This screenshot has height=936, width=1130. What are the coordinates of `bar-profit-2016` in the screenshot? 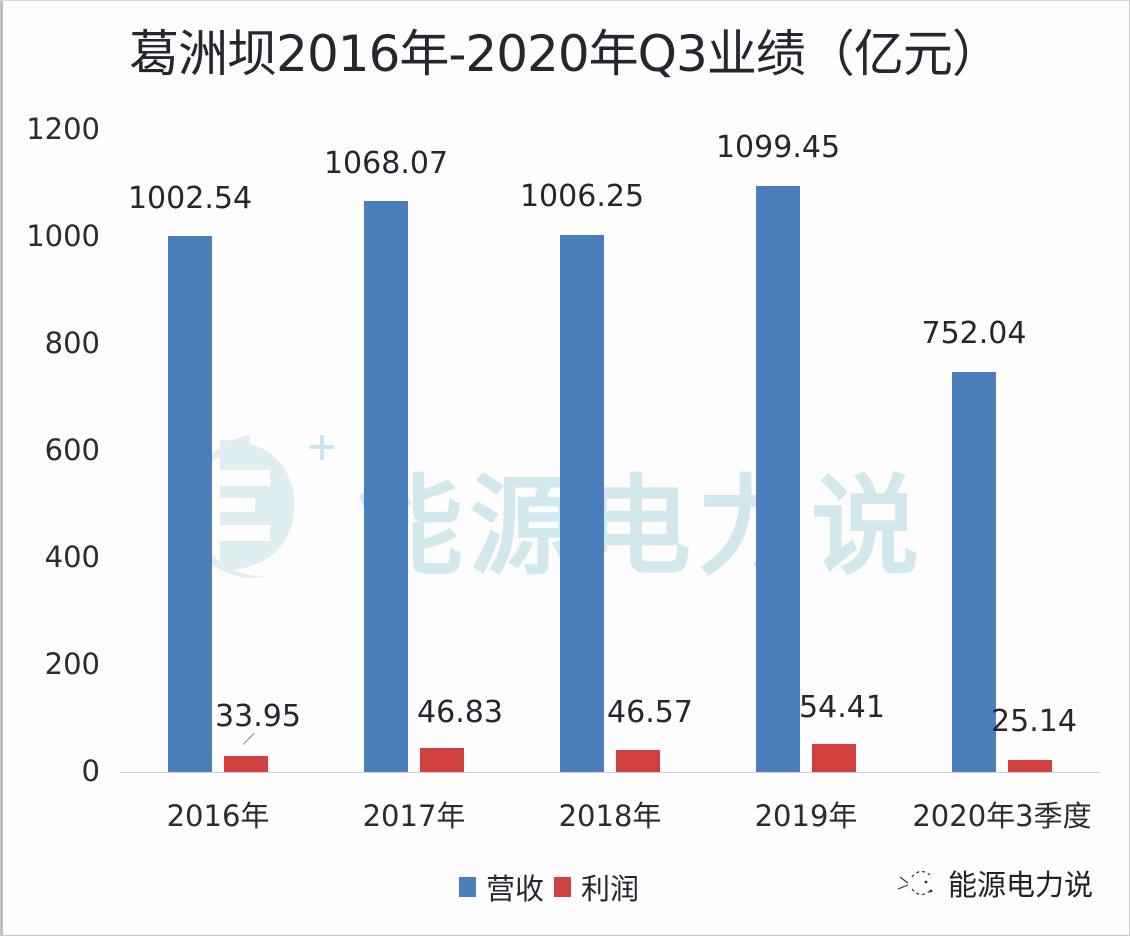 It's located at (246, 764).